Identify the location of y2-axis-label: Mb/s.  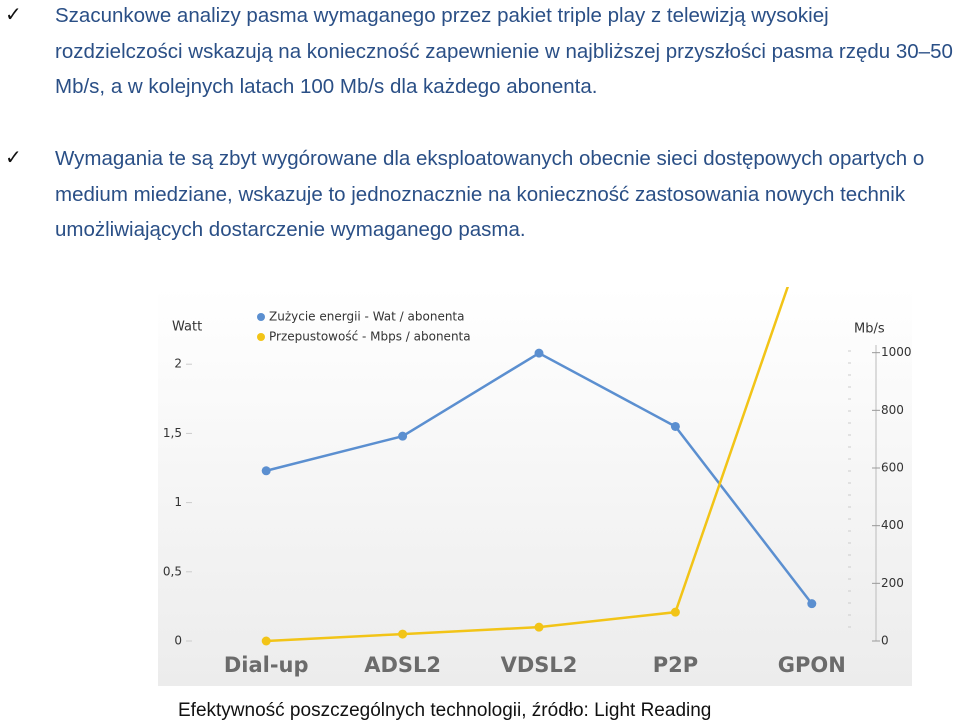
(869, 329).